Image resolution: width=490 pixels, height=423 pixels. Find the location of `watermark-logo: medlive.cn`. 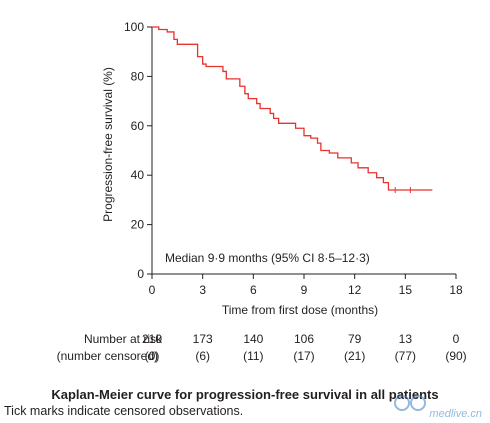

watermark-logo: medlive.cn is located at coordinates (436, 407).